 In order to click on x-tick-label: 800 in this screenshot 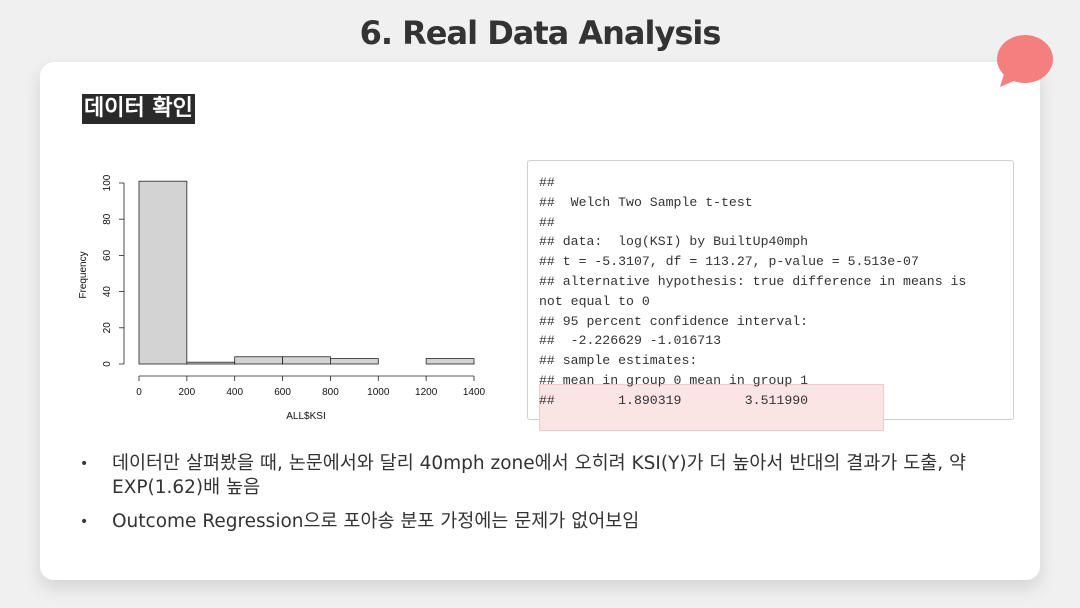, I will do `click(330, 392)`.